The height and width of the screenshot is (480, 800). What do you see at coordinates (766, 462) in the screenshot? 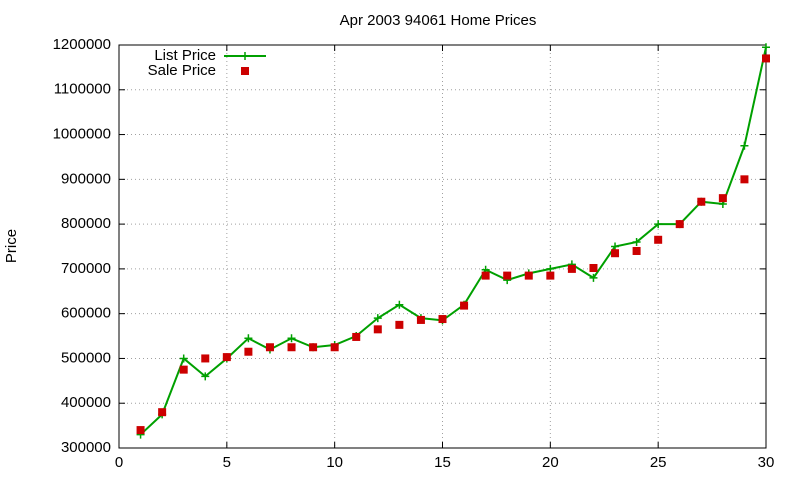
I see `x-tick-label: 30` at bounding box center [766, 462].